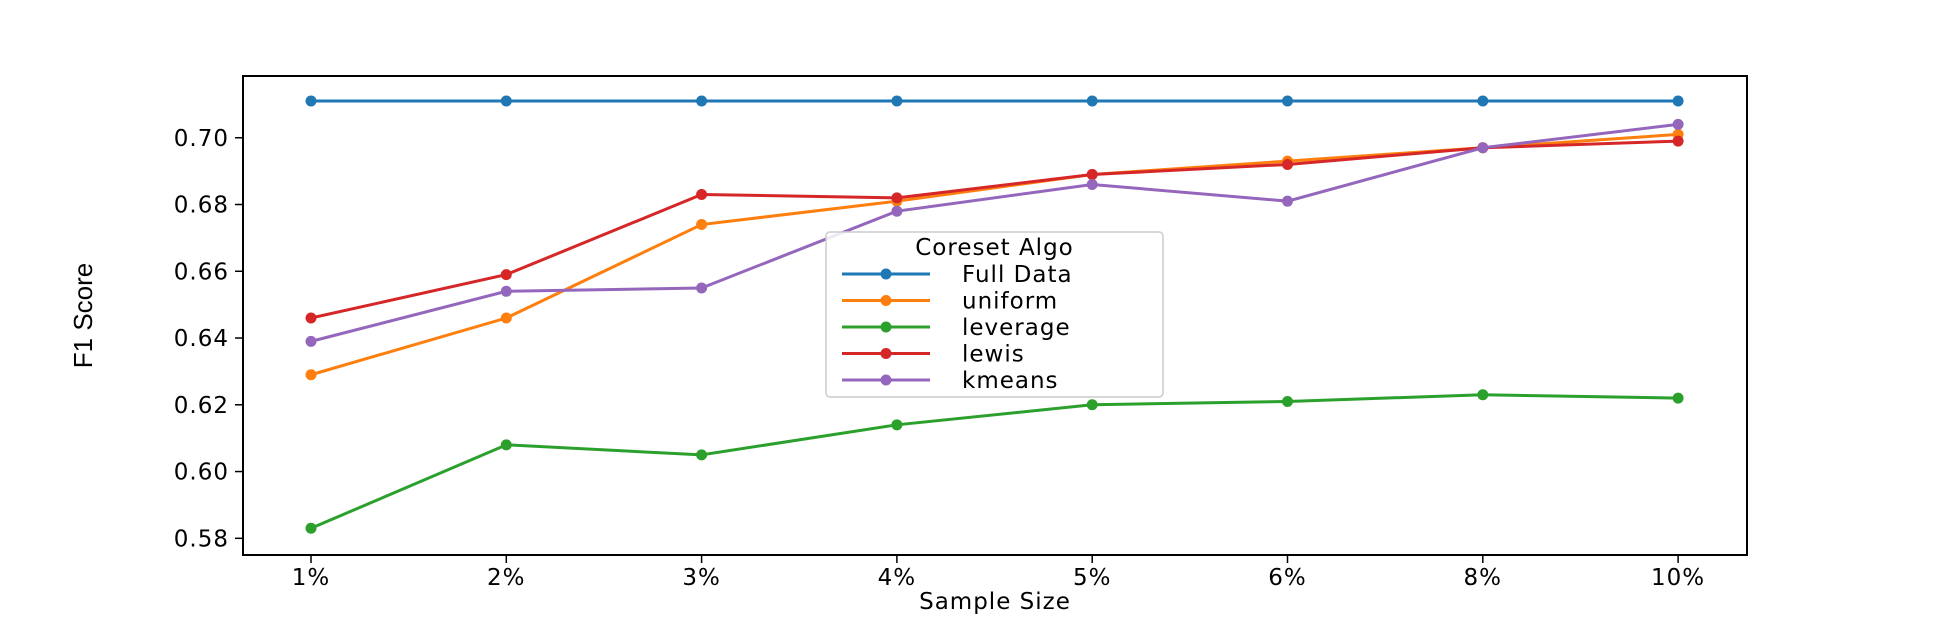 The height and width of the screenshot is (622, 1937). What do you see at coordinates (1016, 328) in the screenshot?
I see `legend-entry: leverage` at bounding box center [1016, 328].